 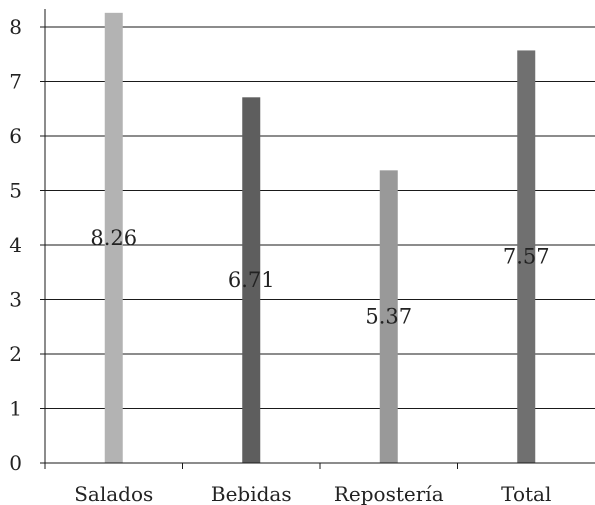 What do you see at coordinates (319, 483) in the screenshot?
I see `x-axis: Salados Bebidas Repostería Total` at bounding box center [319, 483].